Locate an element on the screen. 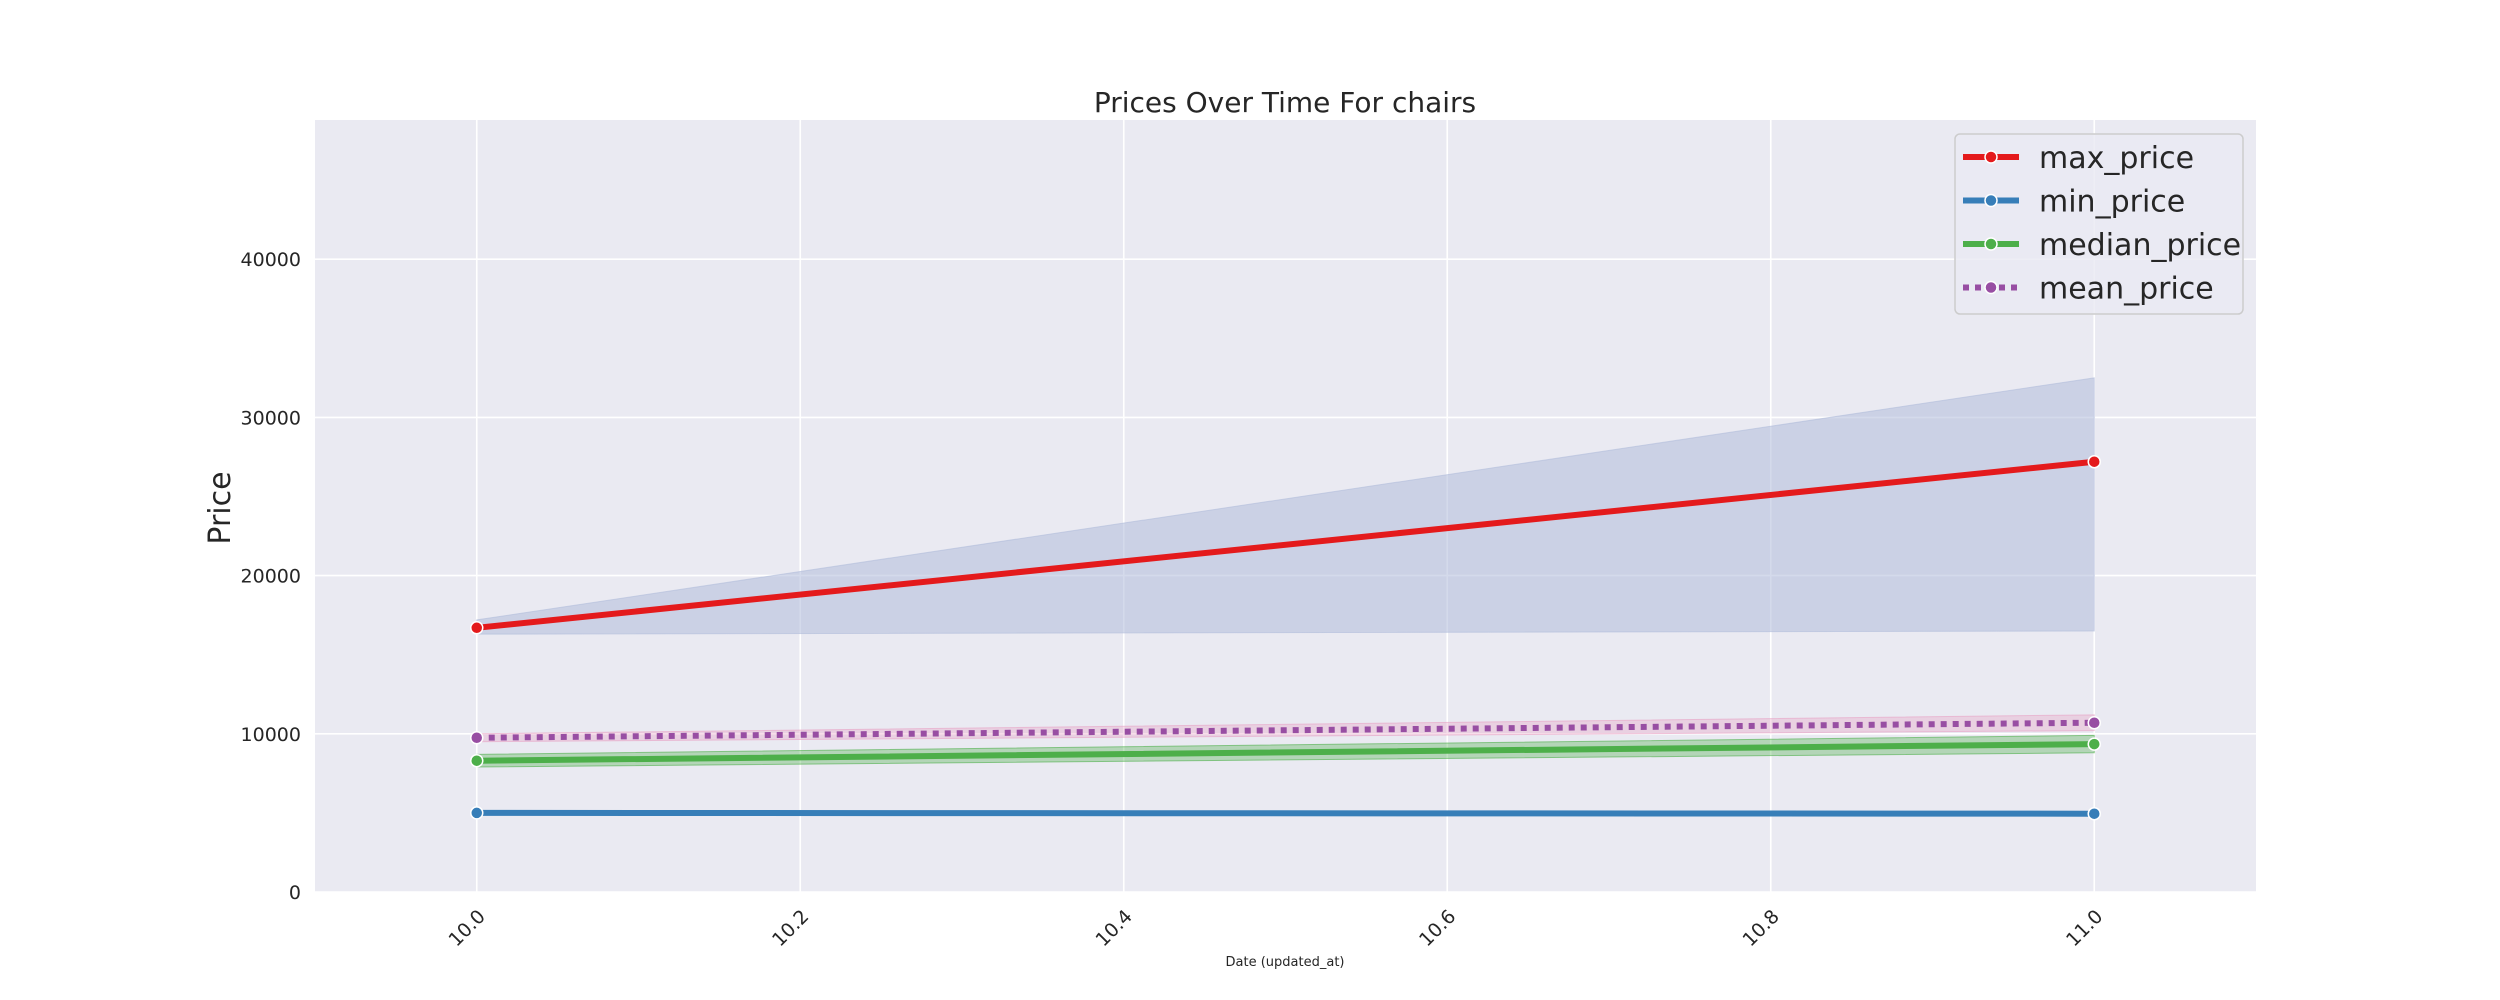 This screenshot has width=2500, height=1000. y-tick-label: 0 is located at coordinates (295, 893).